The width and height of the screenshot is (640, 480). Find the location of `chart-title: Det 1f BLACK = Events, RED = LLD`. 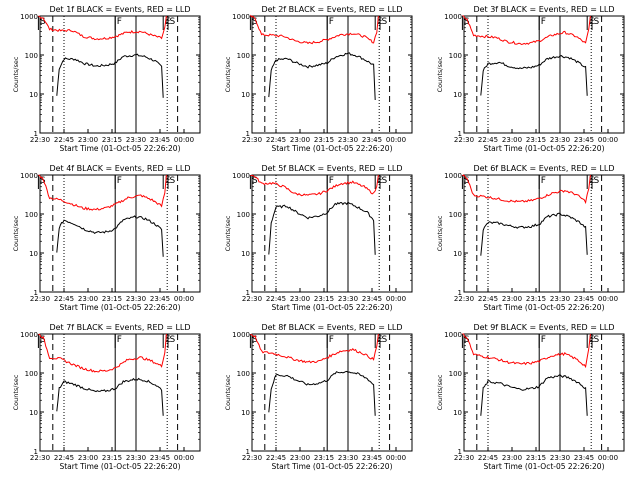

chart-title: Det 1f BLACK = Events, RED = LLD is located at coordinates (119, 9).